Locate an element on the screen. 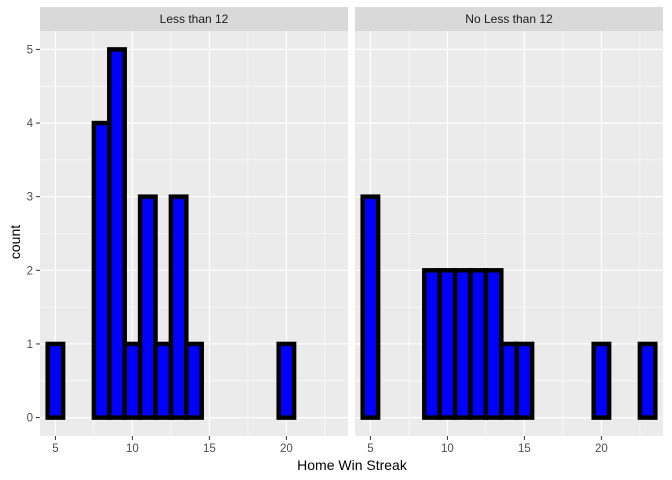 The image size is (672, 480). facet-strip-label: No Less than 12 is located at coordinates (509, 19).